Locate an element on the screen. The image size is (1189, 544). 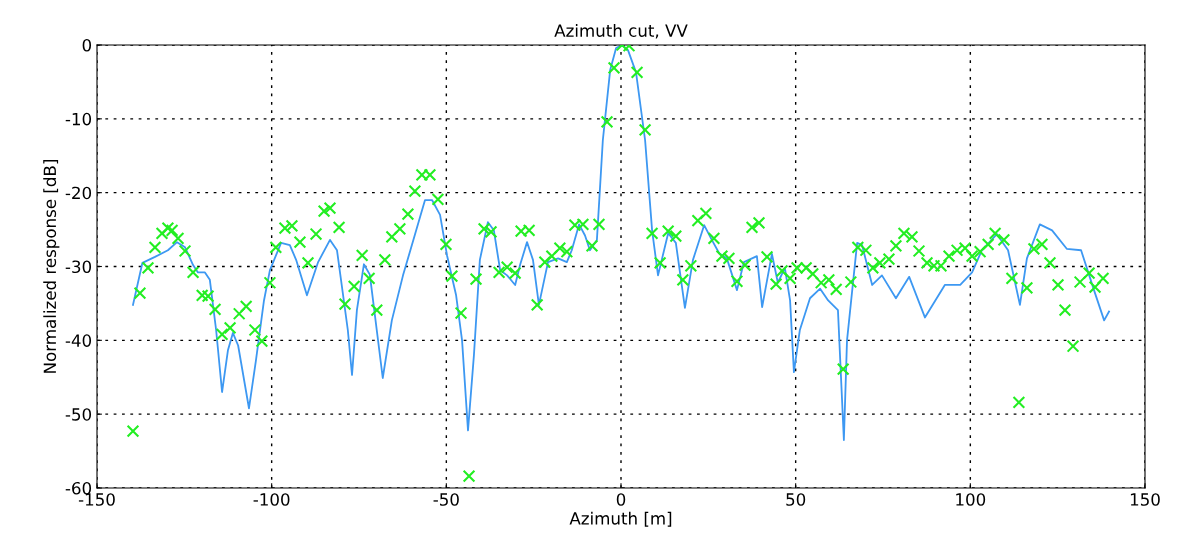
x-tick-label: 150 is located at coordinates (1145, 499).